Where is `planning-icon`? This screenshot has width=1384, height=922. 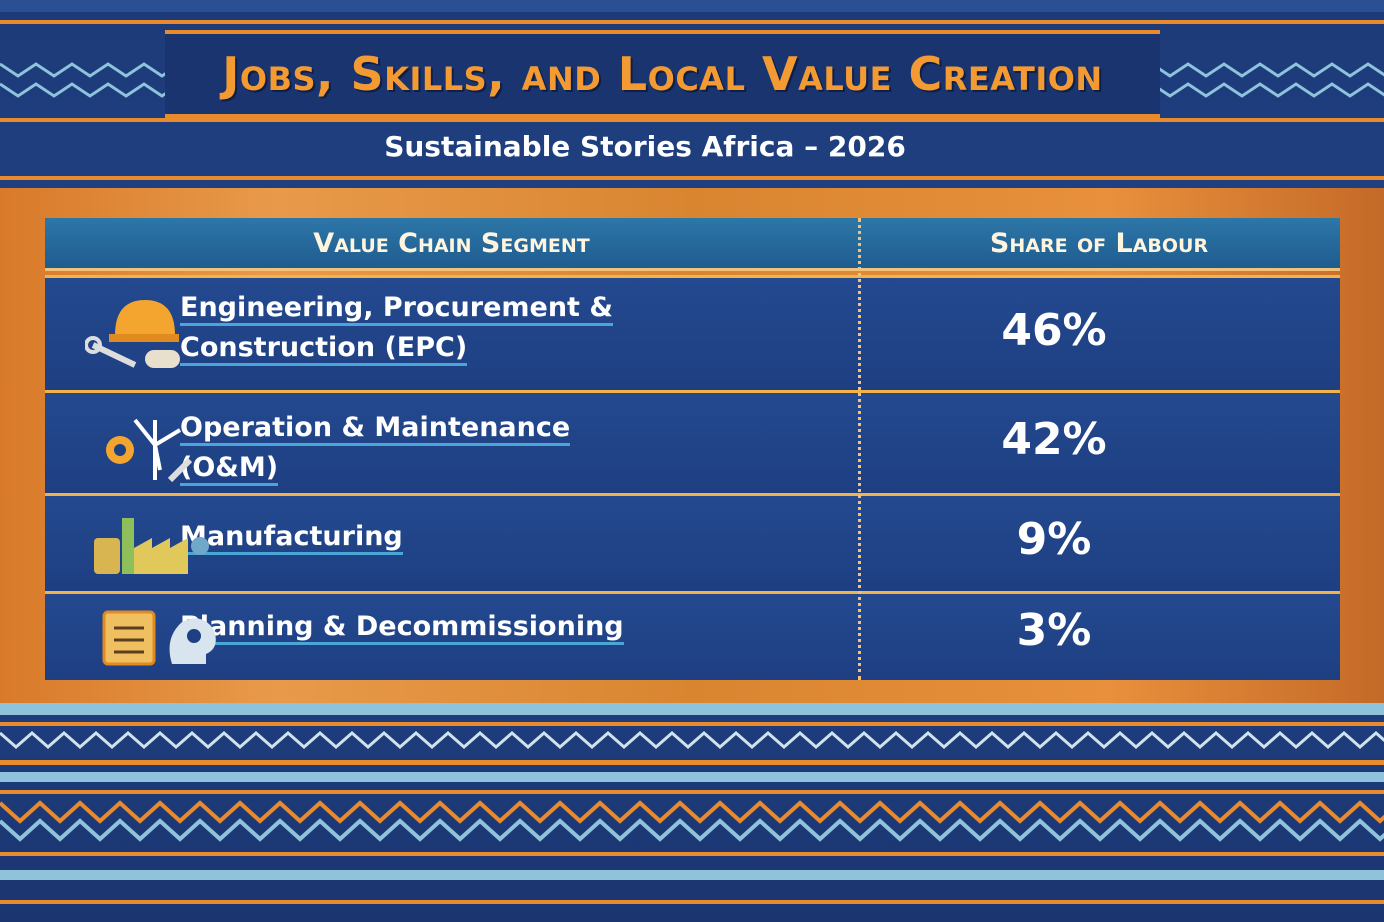
planning-icon is located at coordinates (159, 638).